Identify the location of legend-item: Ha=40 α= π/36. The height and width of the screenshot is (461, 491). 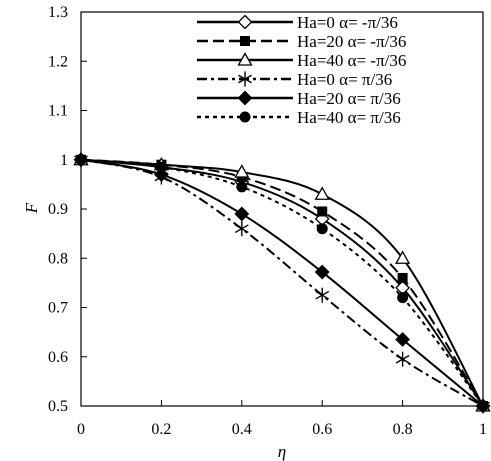
(299, 117).